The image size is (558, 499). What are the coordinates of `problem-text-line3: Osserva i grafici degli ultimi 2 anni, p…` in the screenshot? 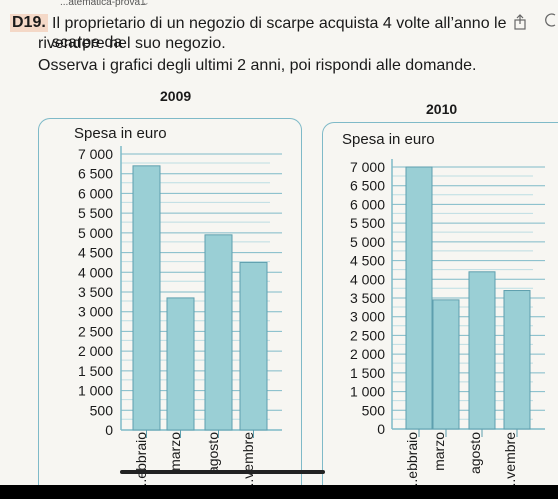 It's located at (257, 65).